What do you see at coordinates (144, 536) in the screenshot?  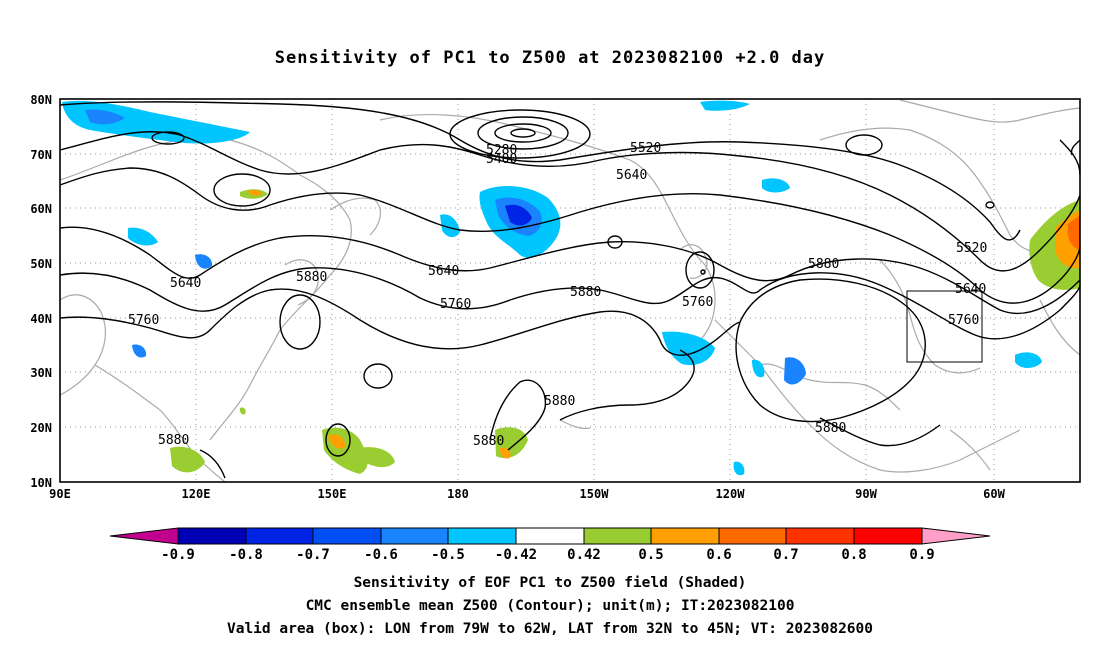 I see `colorbar-left-arrow` at bounding box center [144, 536].